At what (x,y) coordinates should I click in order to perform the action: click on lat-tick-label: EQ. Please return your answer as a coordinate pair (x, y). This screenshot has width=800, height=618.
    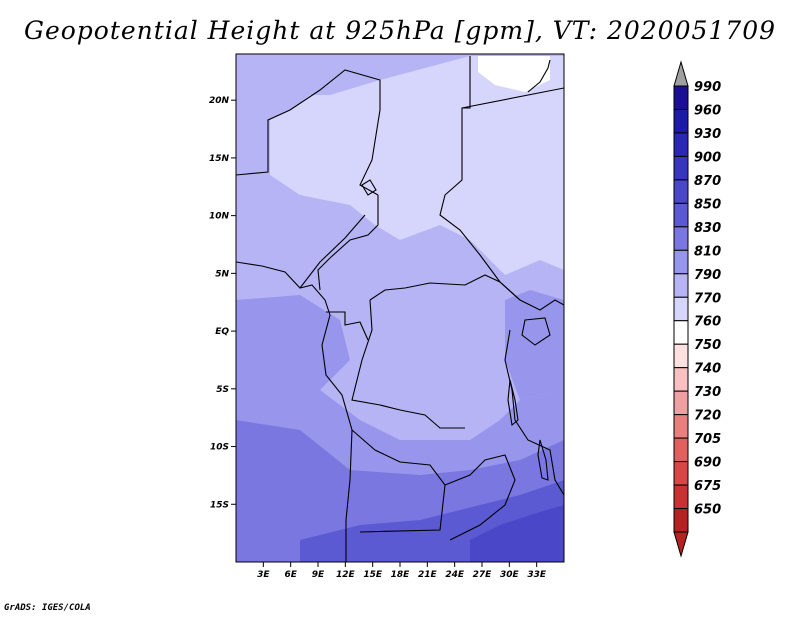
    Looking at the image, I should click on (222, 332).